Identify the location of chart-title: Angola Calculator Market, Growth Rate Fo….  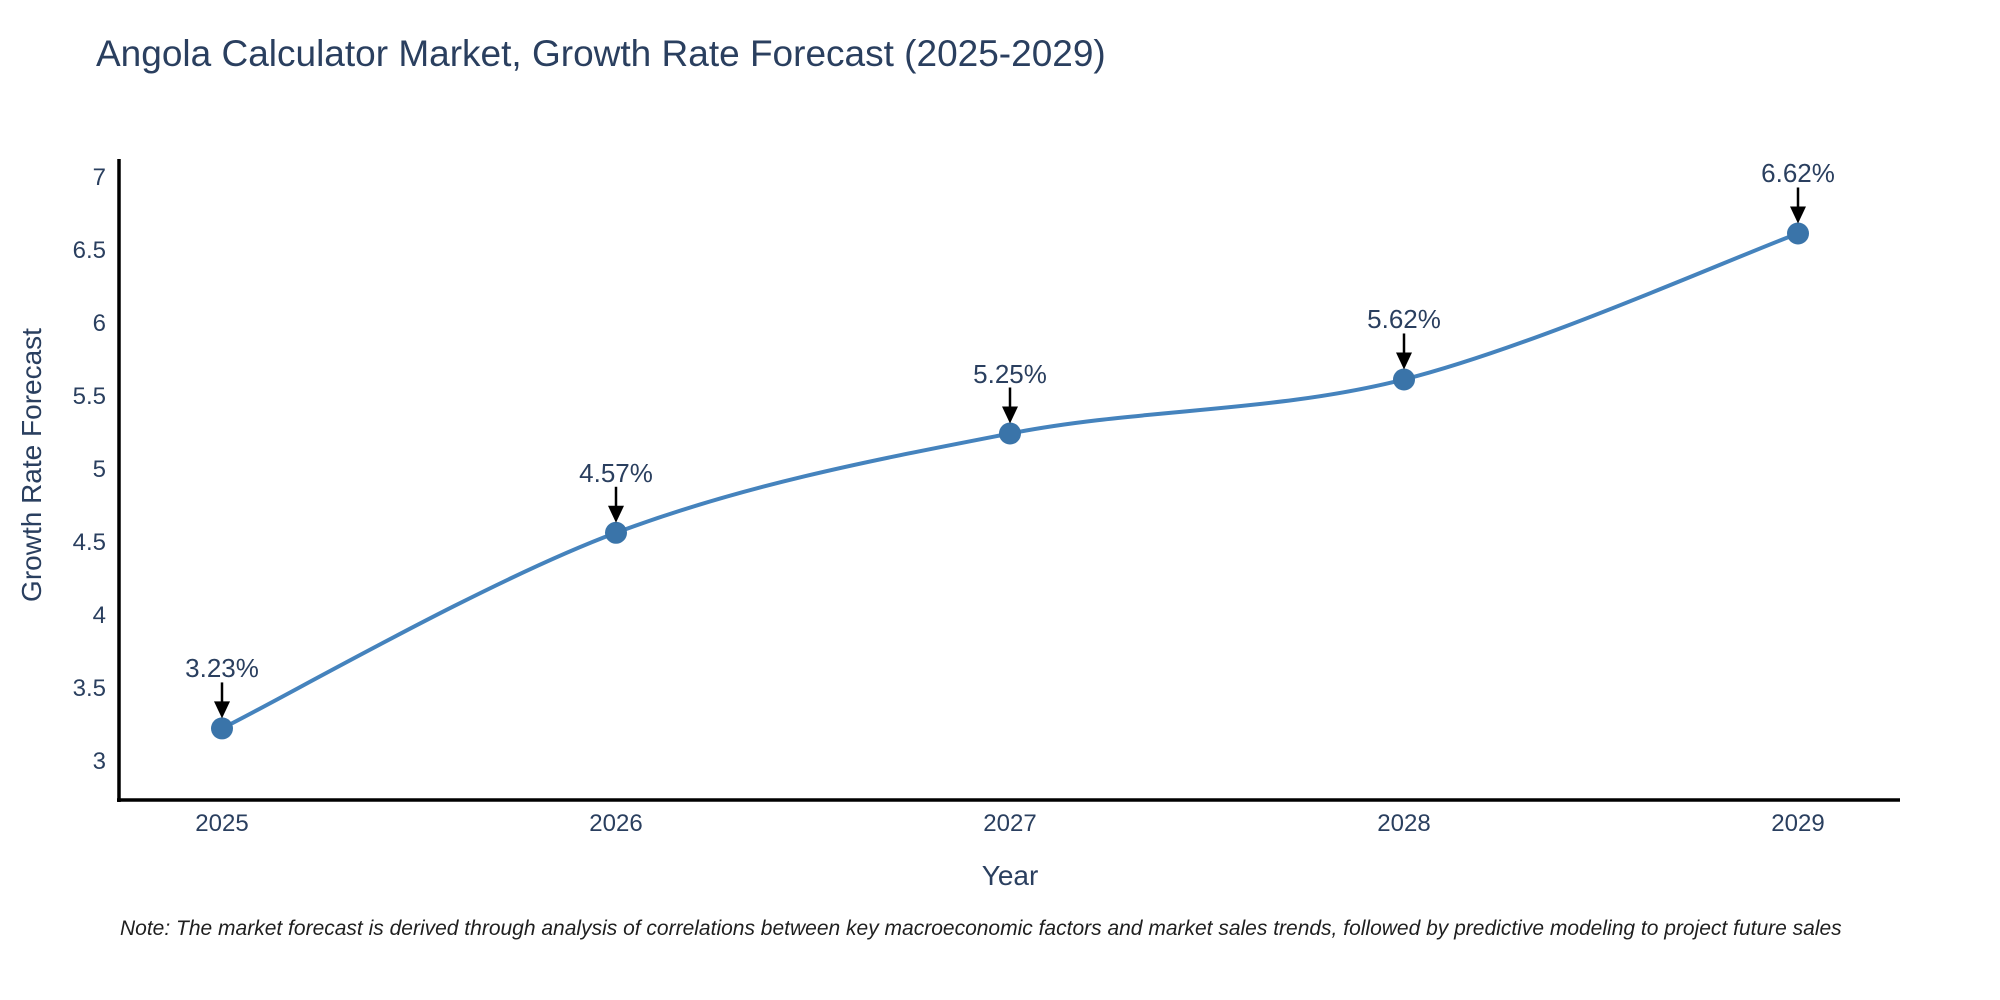
(601, 53).